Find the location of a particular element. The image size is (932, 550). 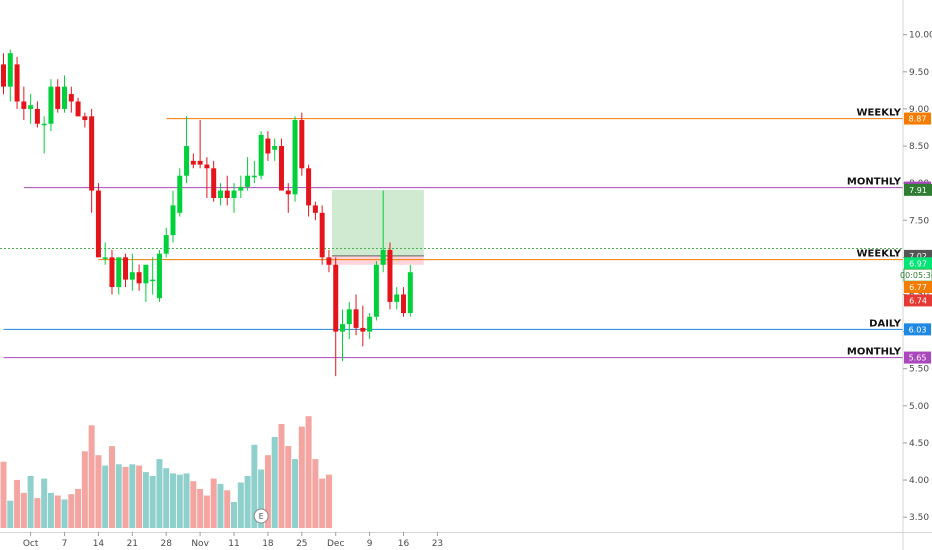

price-badge-text: 6.74 is located at coordinates (918, 300).